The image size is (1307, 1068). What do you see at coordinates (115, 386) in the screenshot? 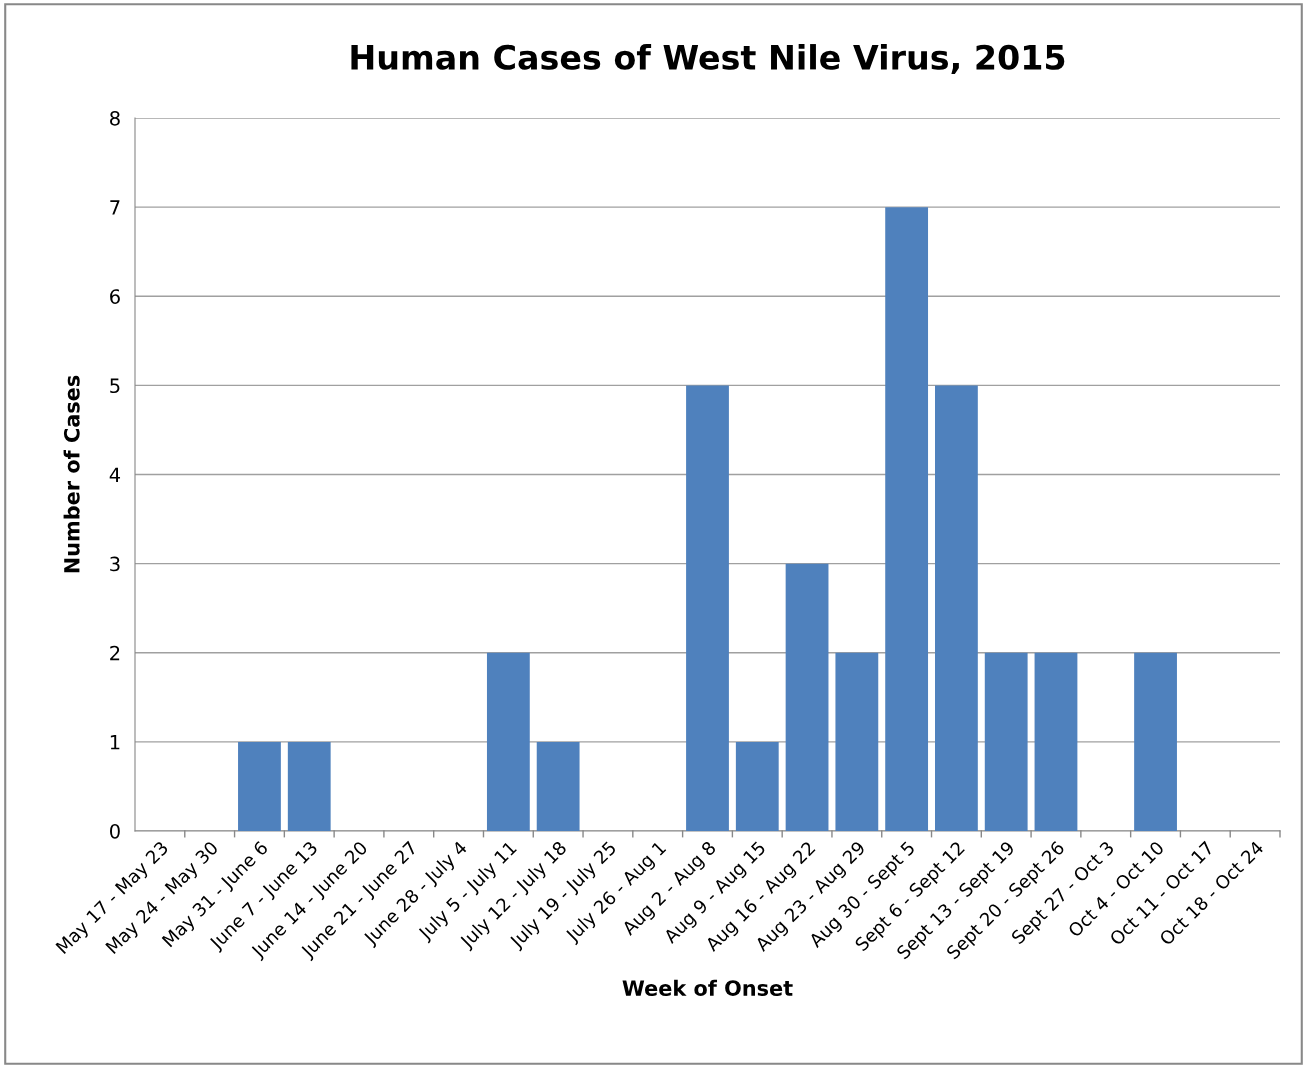
I see `y-tick-label: 5` at bounding box center [115, 386].